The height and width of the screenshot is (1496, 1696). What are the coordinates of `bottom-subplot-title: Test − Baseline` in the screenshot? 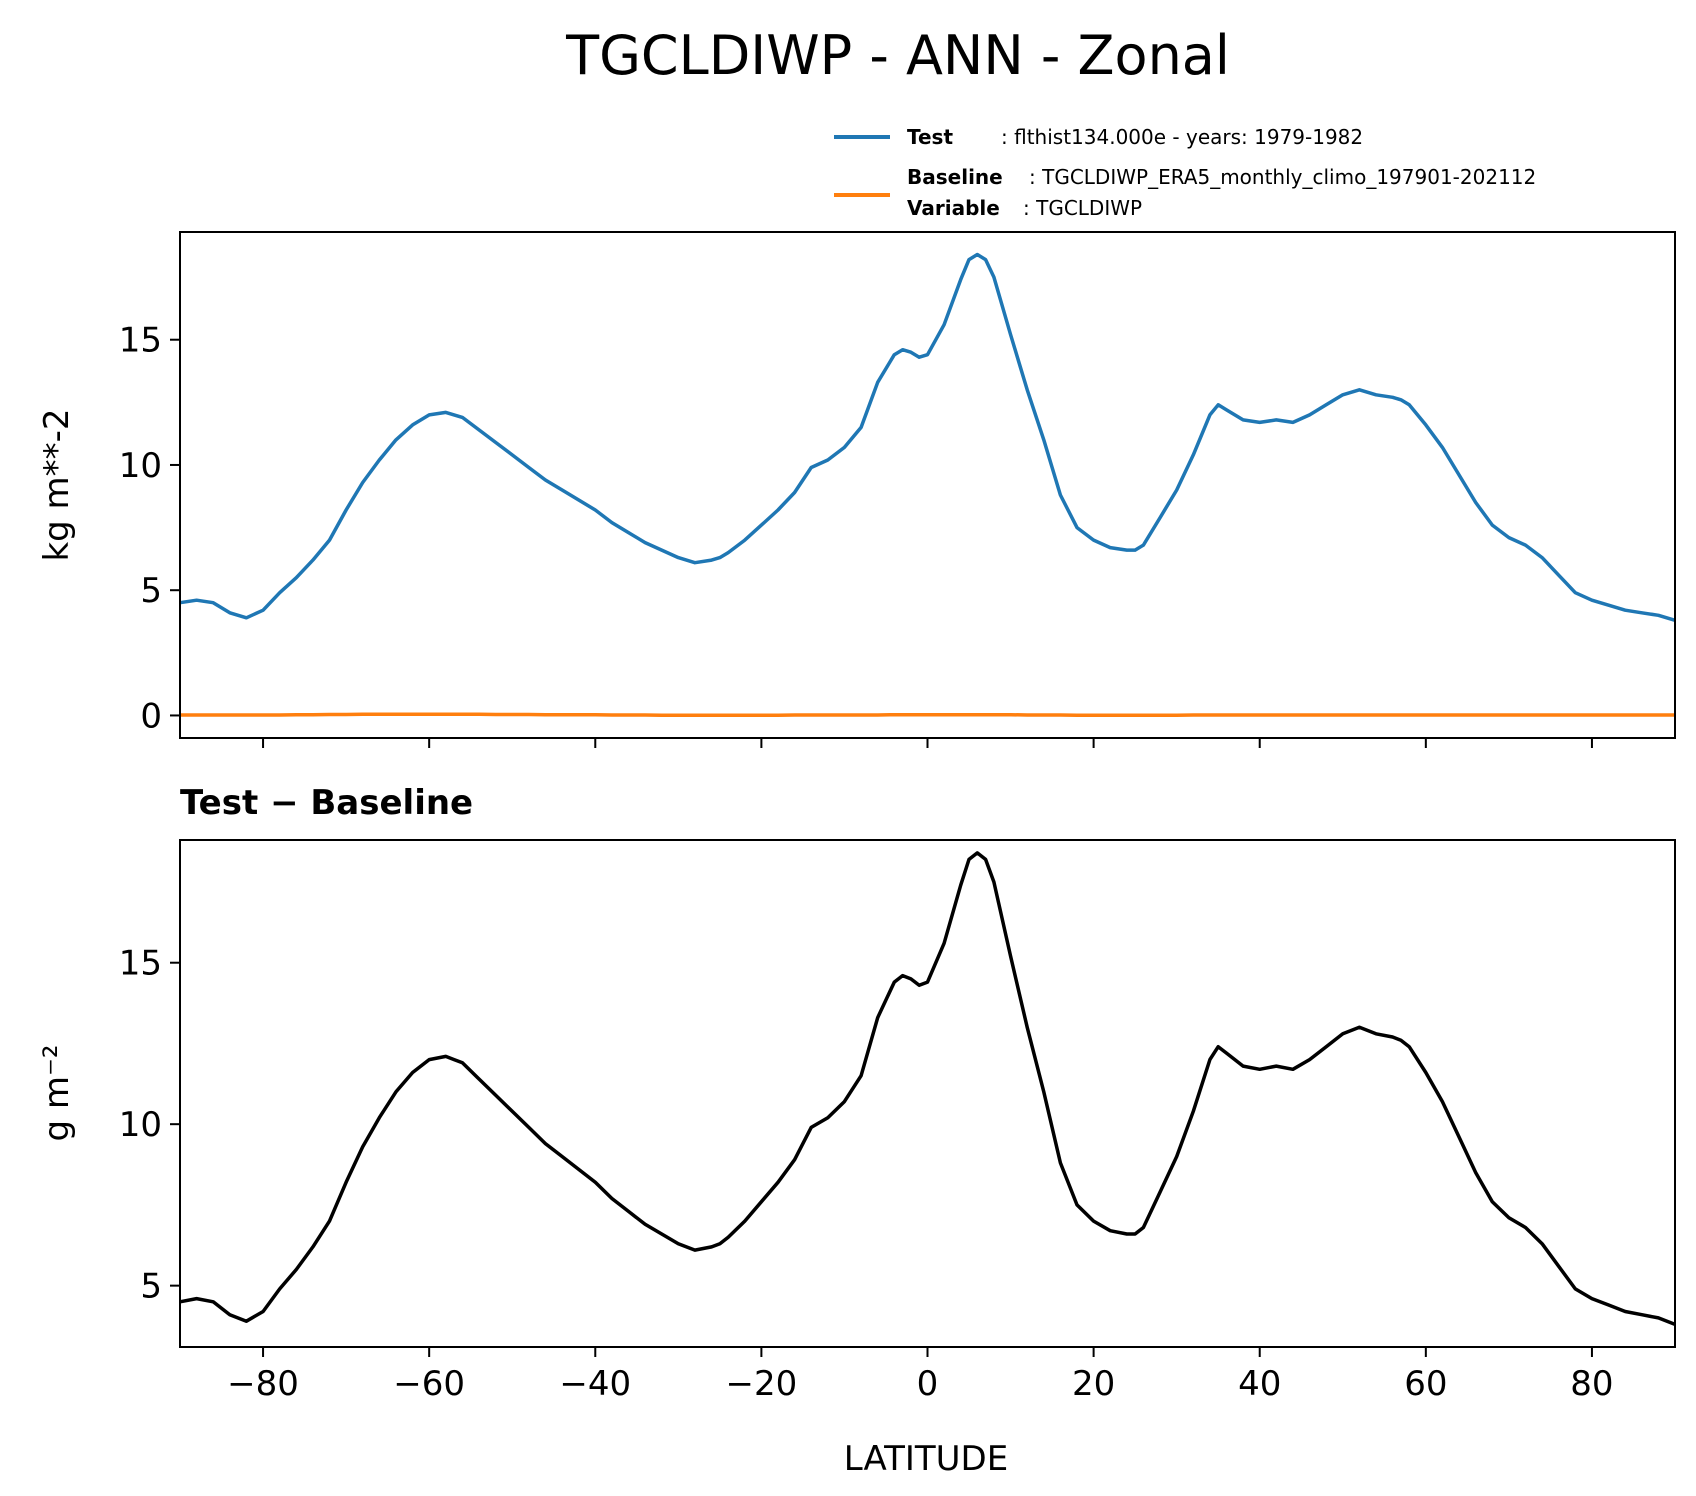 It's located at (326, 803).